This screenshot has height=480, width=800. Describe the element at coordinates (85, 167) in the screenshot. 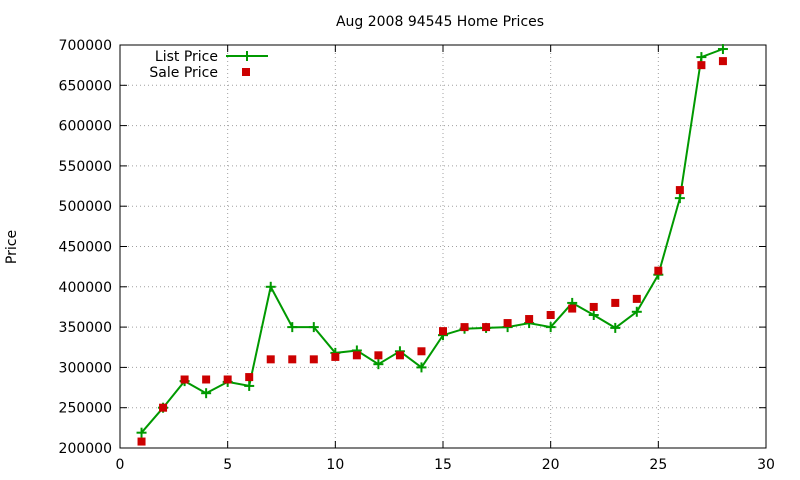

I see `y-tick-label: 550000` at that location.